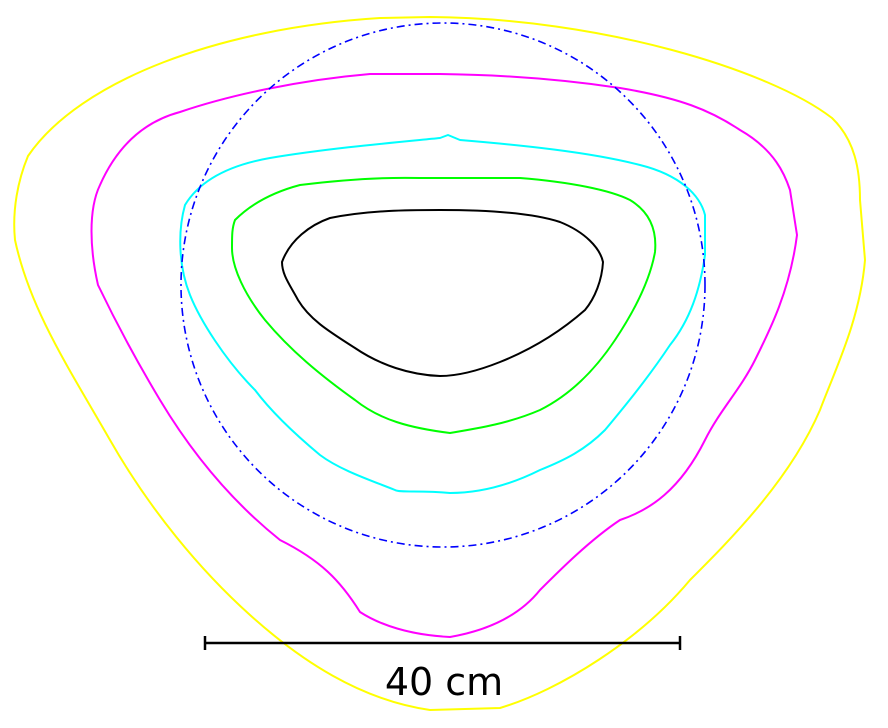 The height and width of the screenshot is (728, 888). I want to click on inner-contour, so click(442, 293).